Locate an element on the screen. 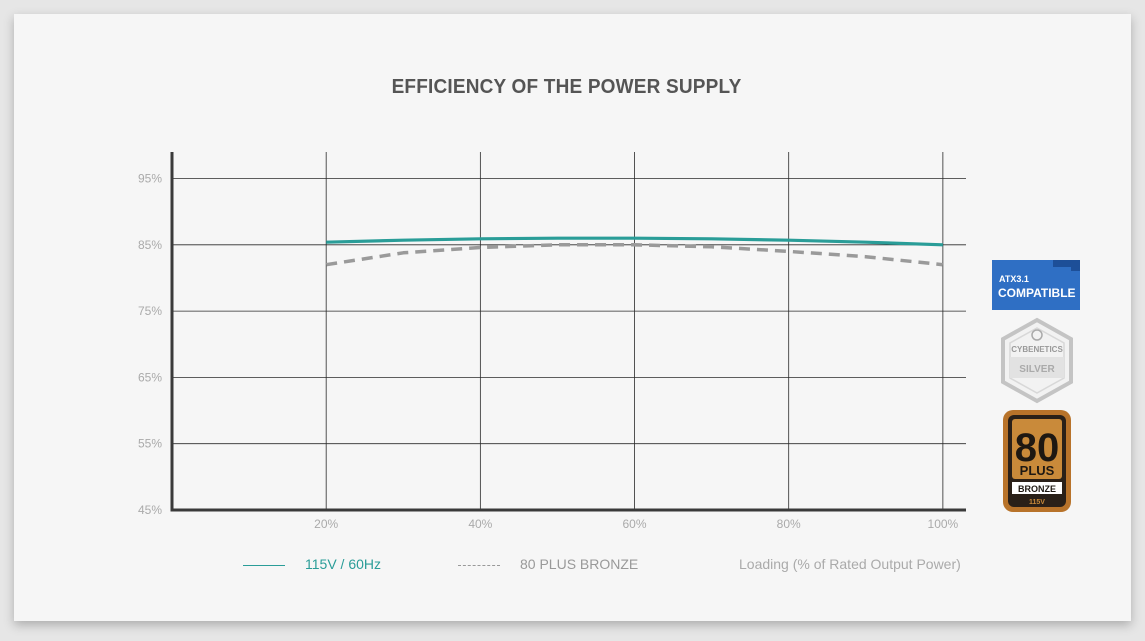 This screenshot has width=1145, height=641. 80plus-number: 80 is located at coordinates (1037, 448).